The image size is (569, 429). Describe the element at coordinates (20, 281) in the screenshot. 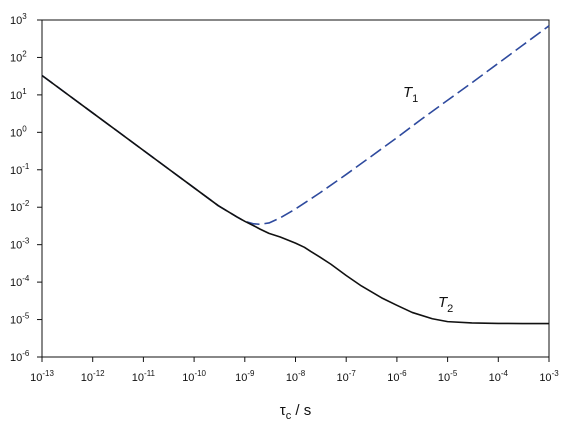

I see `y-tick-label: 10⁻⁴` at that location.